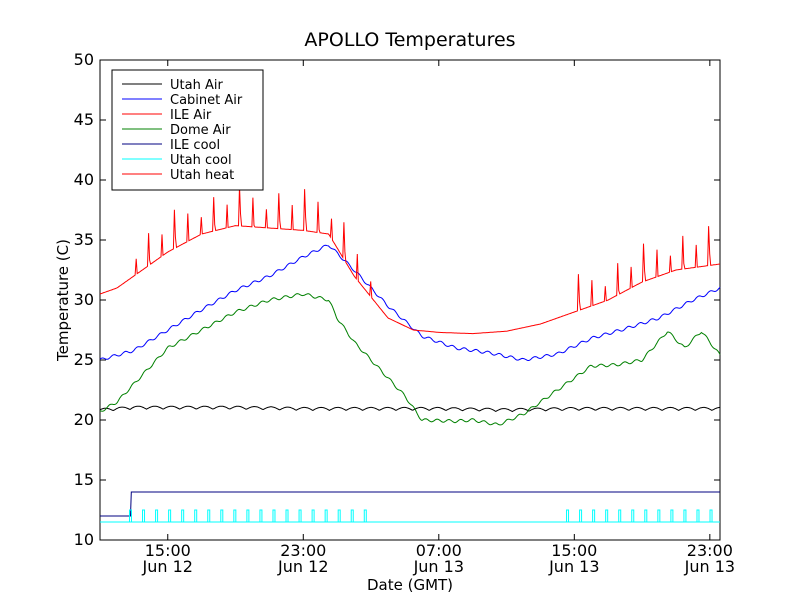 This screenshot has width=800, height=600. Describe the element at coordinates (410, 504) in the screenshot. I see `series-line-ile-cool` at that location.